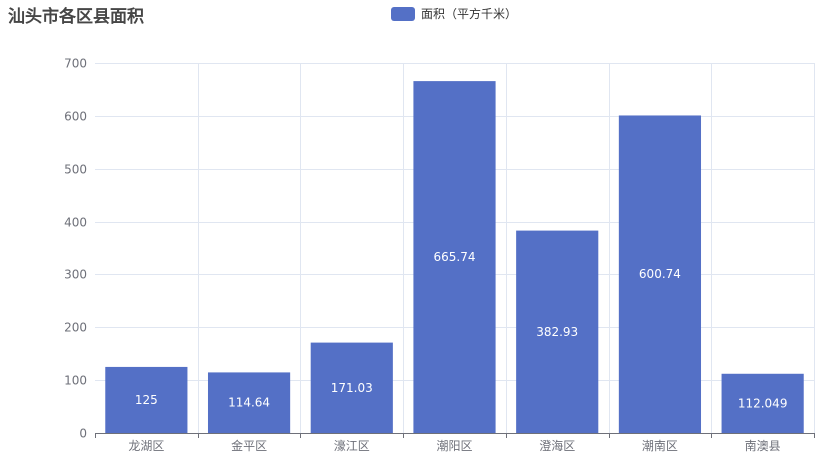  I want to click on y-tick-label: 0, so click(83, 434).